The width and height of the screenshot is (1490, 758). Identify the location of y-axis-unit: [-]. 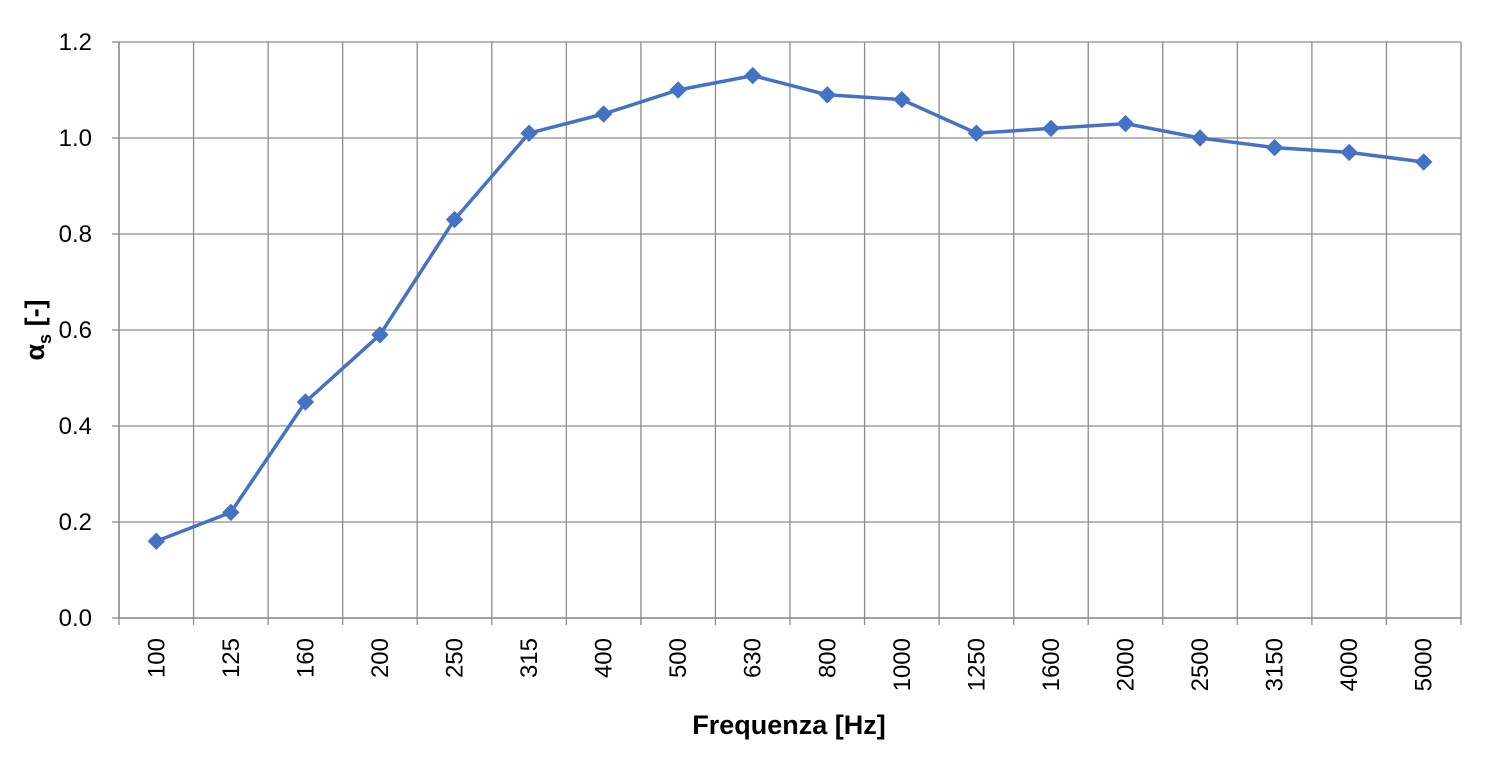
(35, 316).